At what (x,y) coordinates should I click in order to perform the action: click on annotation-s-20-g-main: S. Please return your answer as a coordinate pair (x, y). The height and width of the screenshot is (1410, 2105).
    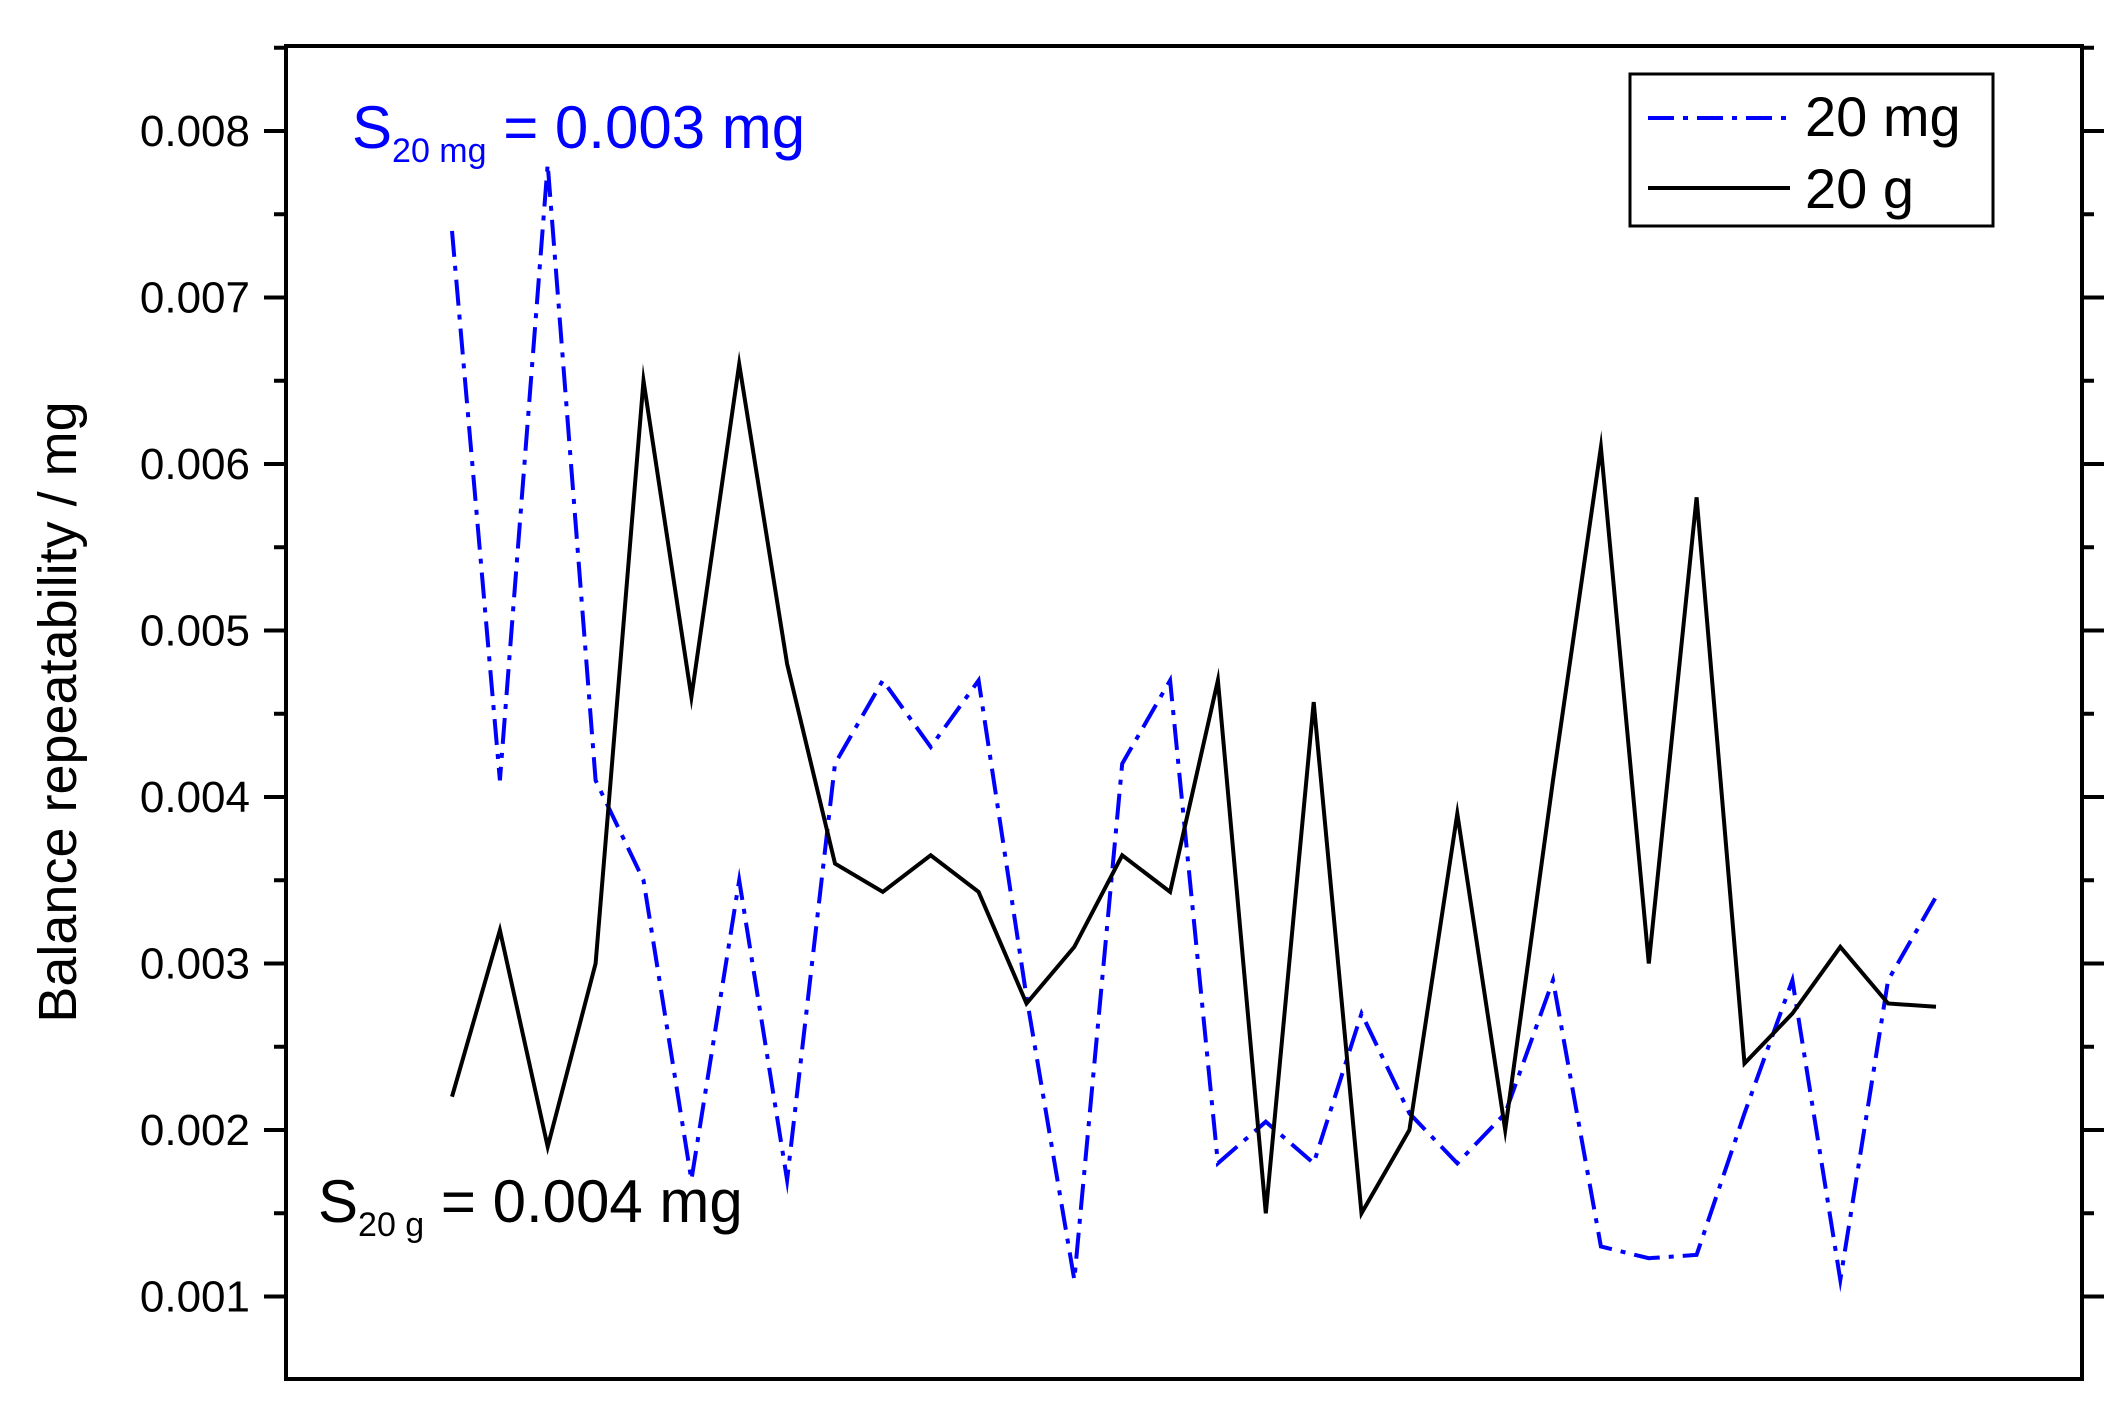
    Looking at the image, I should click on (338, 1201).